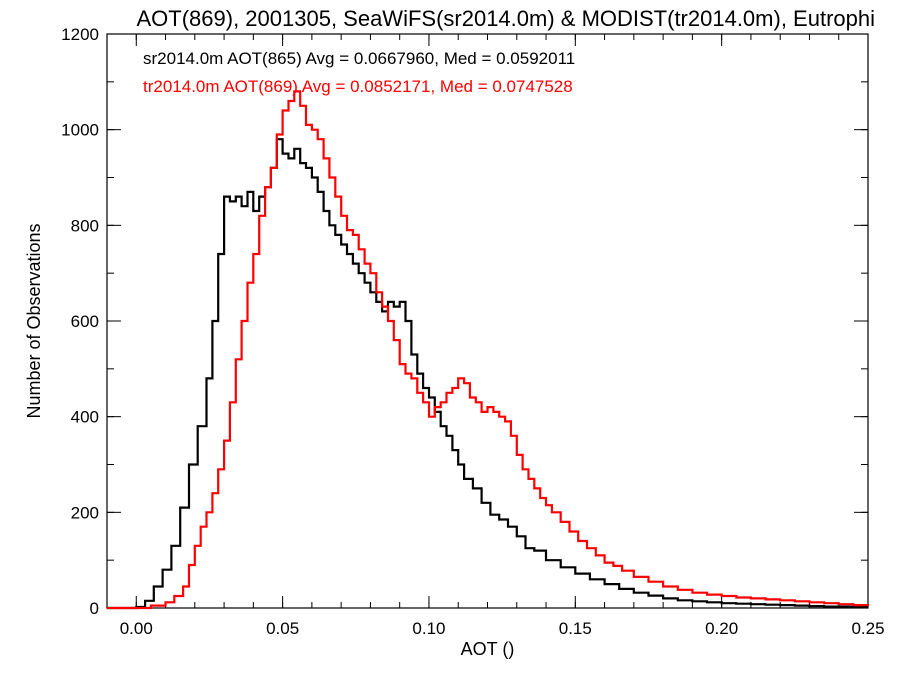 Image resolution: width=900 pixels, height=675 pixels. What do you see at coordinates (94, 608) in the screenshot?
I see `y-tick-label: 0` at bounding box center [94, 608].